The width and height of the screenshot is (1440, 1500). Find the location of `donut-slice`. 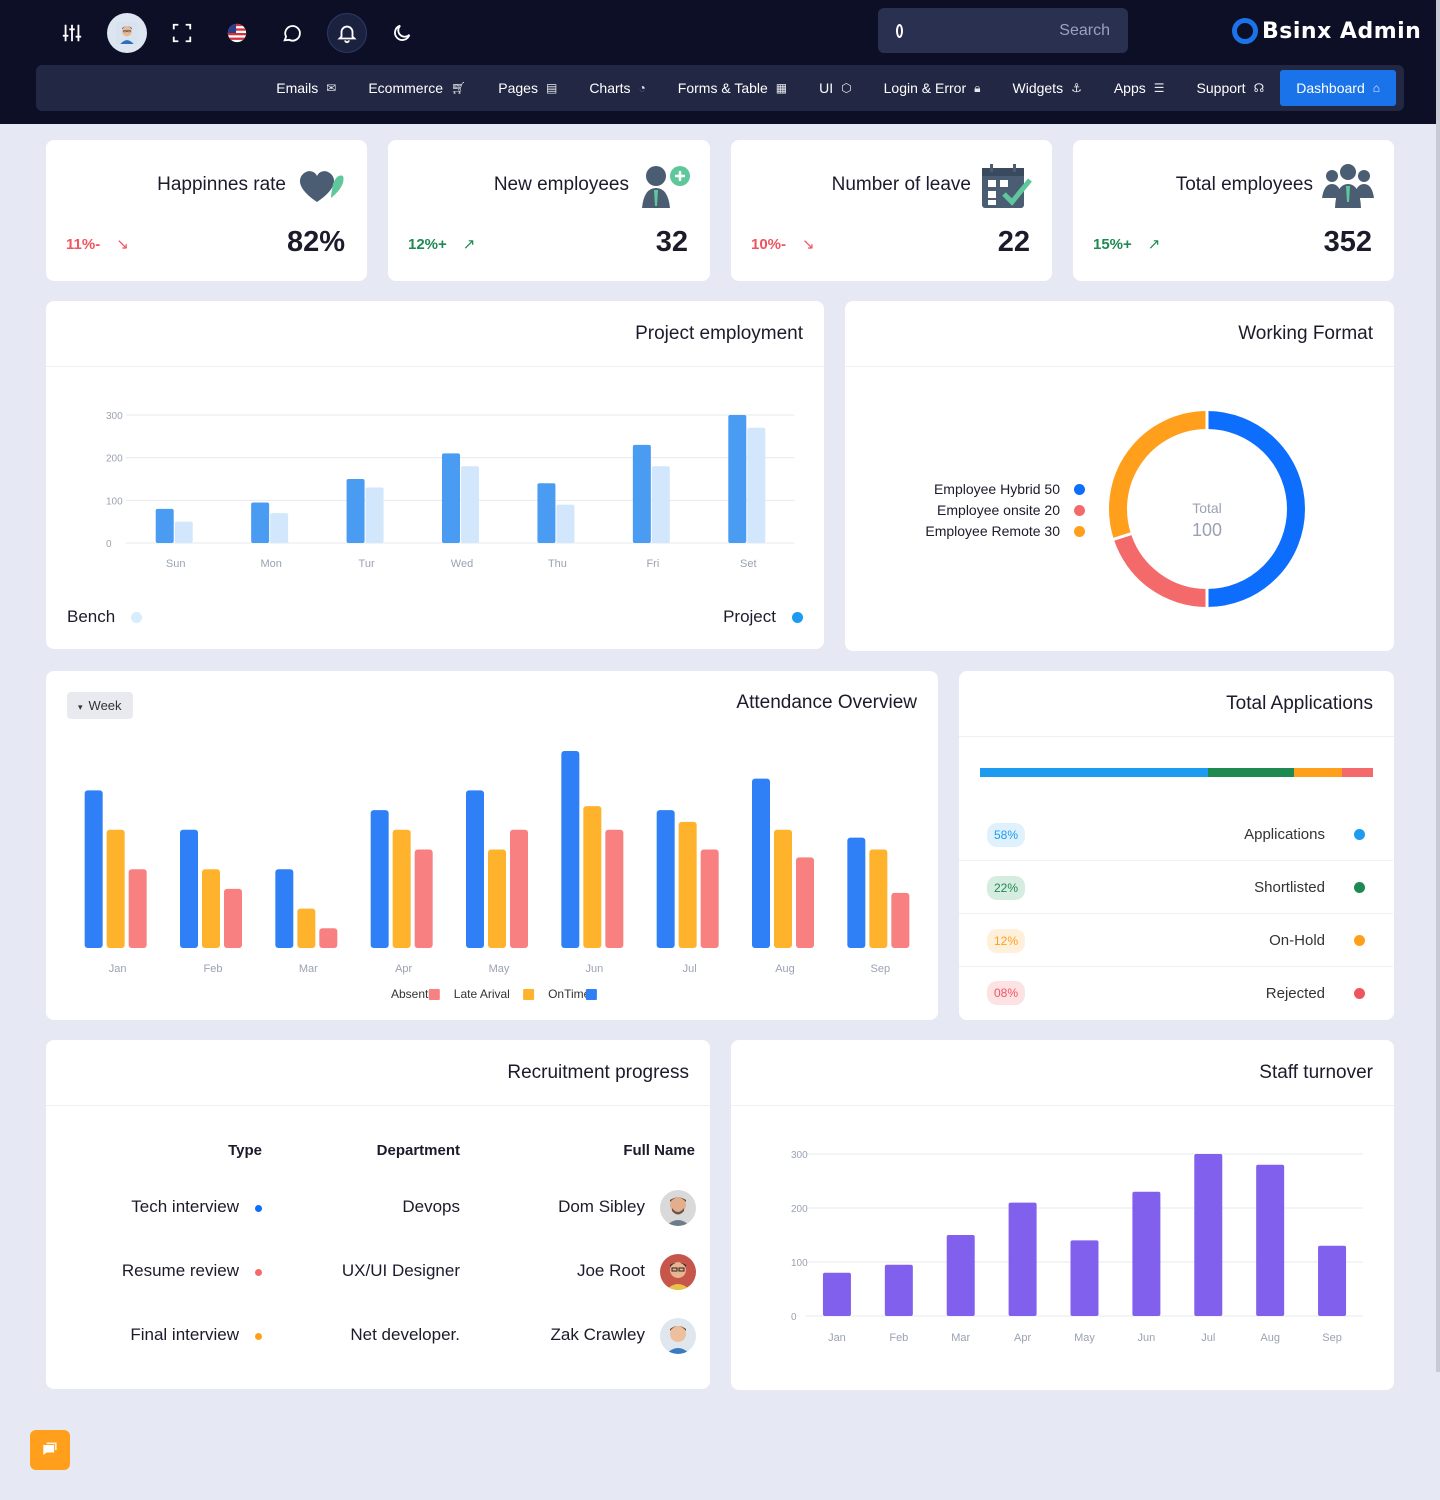

donut-slice is located at coordinates (1160, 570).